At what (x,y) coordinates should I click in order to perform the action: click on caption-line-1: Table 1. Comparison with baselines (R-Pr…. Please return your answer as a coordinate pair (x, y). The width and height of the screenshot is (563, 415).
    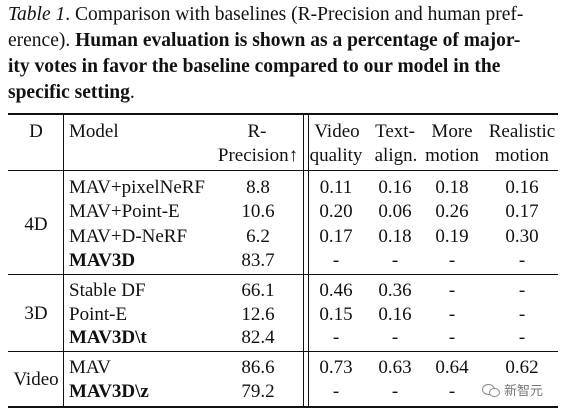
    Looking at the image, I should click on (266, 14).